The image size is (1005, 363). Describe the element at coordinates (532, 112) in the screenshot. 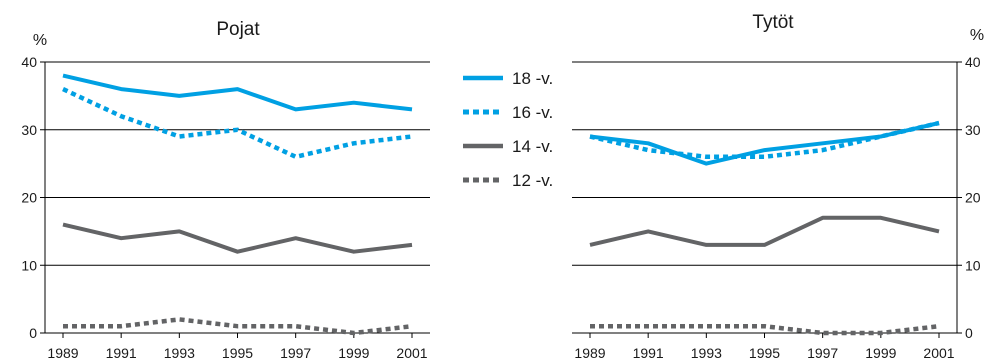

I see `legend-label: 16 -v.` at that location.